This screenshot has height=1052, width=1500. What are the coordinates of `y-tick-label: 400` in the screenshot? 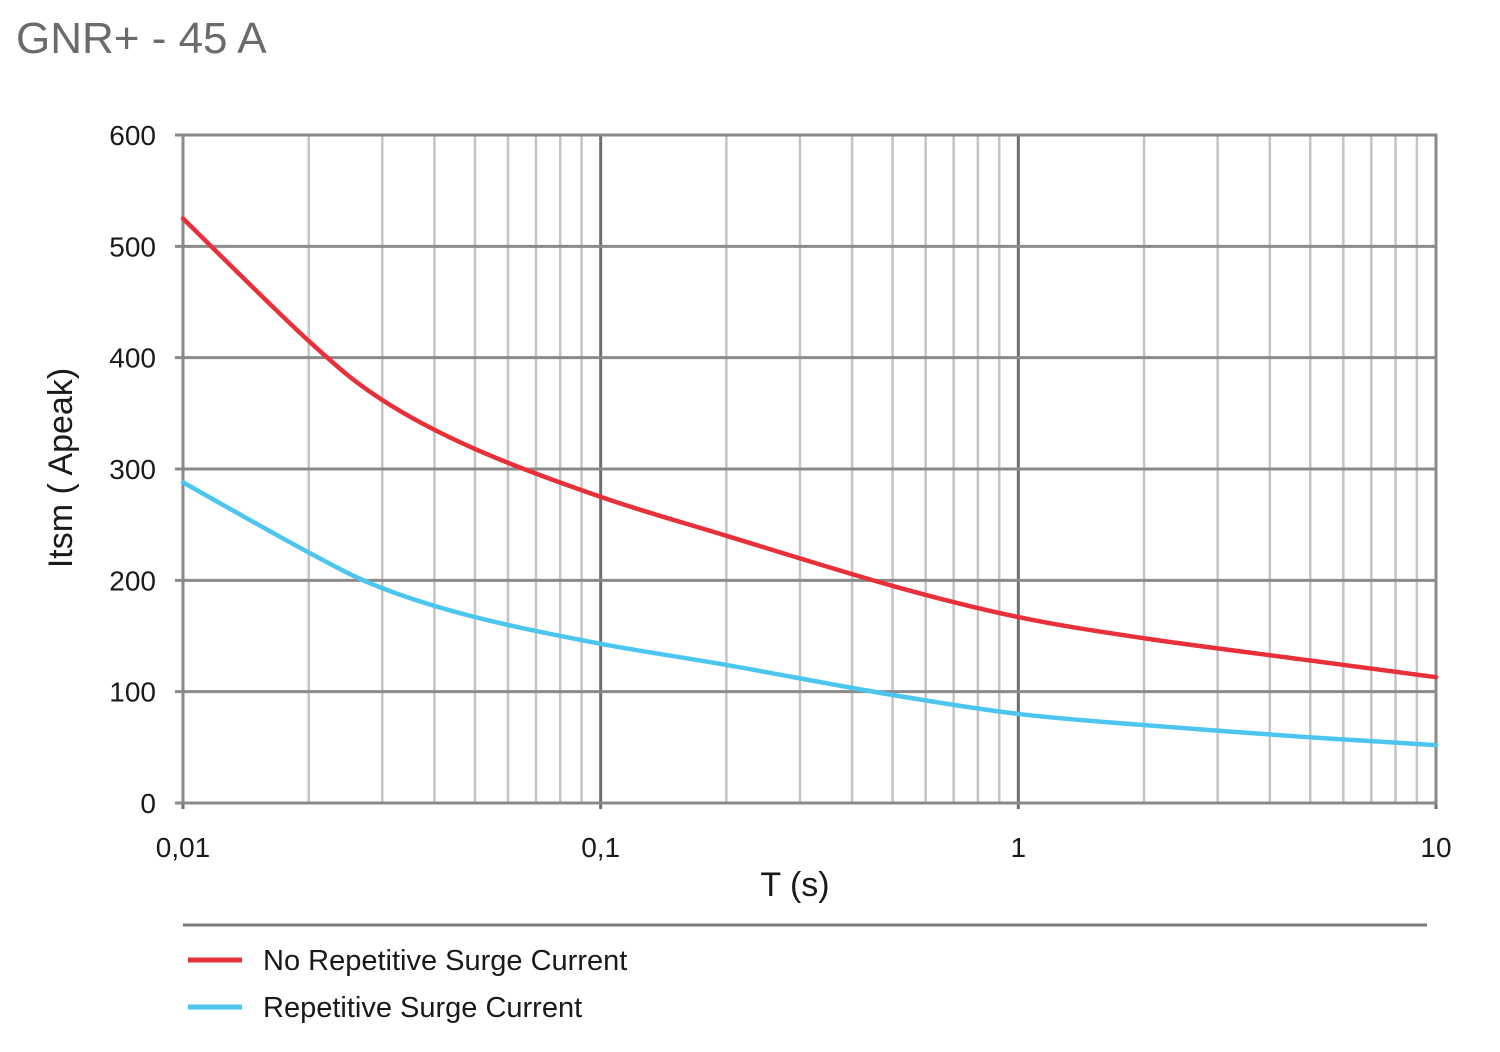 It's located at (132, 358).